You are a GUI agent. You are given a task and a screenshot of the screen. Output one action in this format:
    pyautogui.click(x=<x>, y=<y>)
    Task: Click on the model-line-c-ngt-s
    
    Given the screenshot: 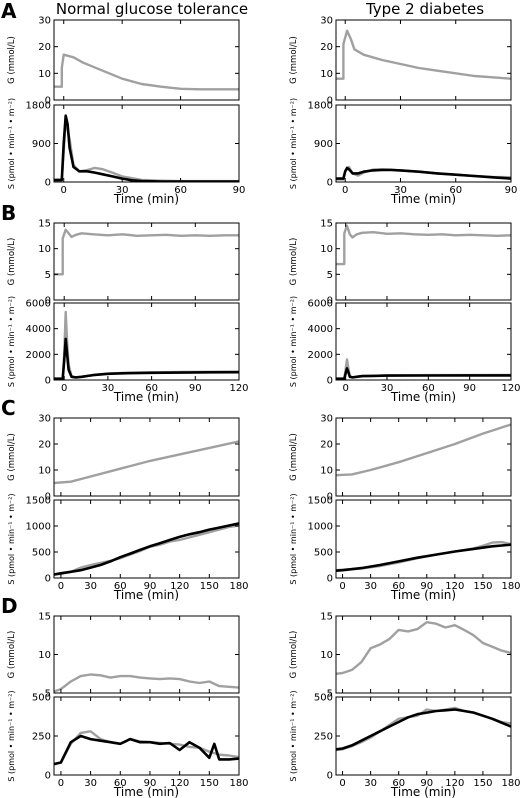 What is the action you would take?
    pyautogui.click(x=146, y=549)
    